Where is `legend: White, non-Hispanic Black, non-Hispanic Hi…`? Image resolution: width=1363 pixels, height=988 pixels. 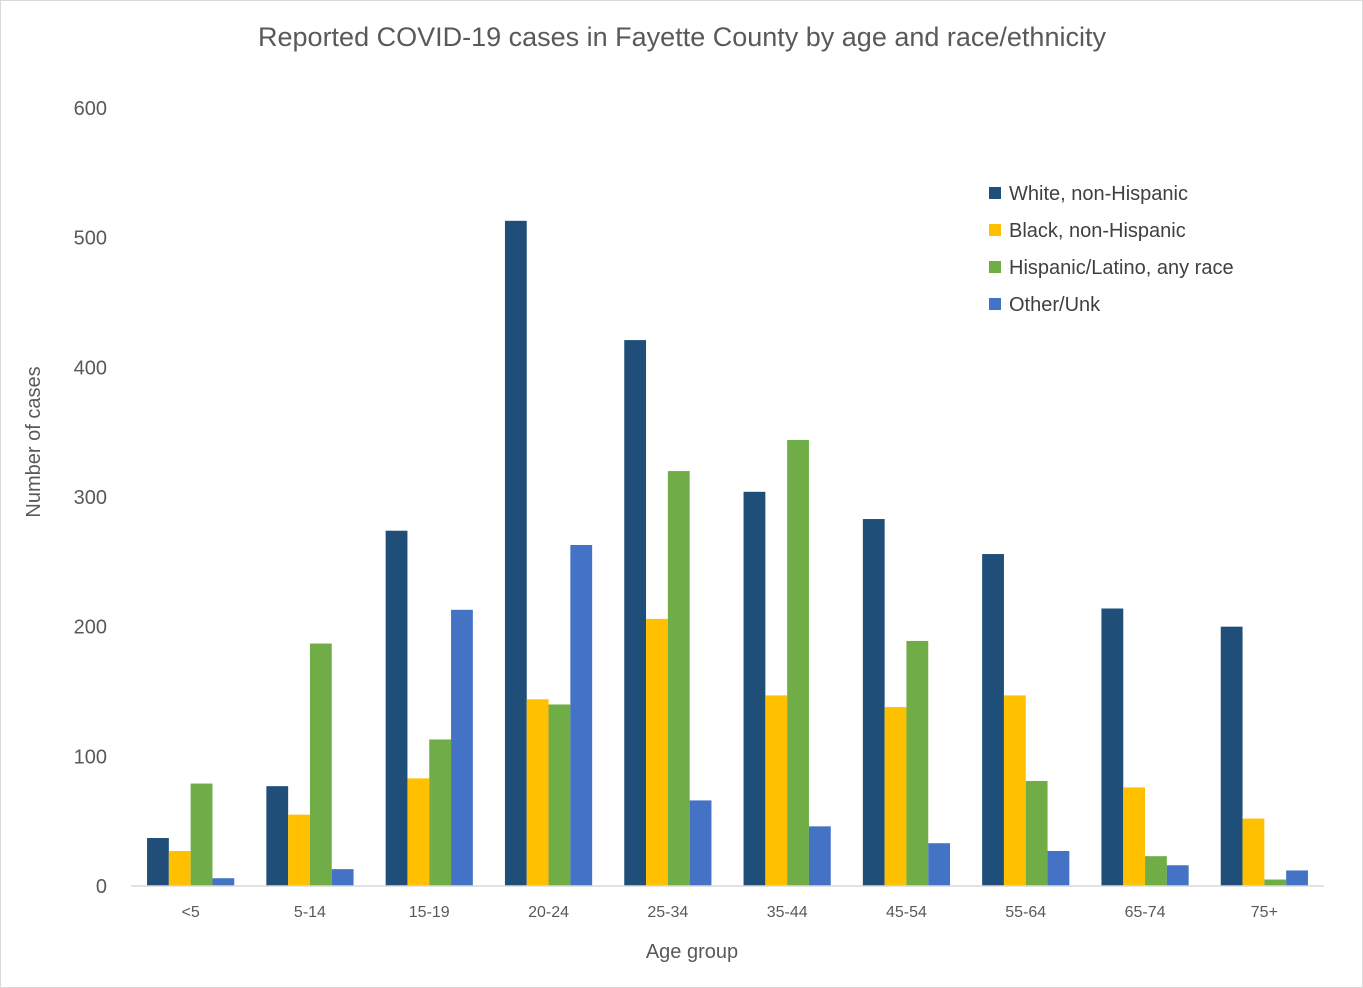
legend: White, non-Hispanic Black, non-Hispanic Hi… is located at coordinates (1111, 249).